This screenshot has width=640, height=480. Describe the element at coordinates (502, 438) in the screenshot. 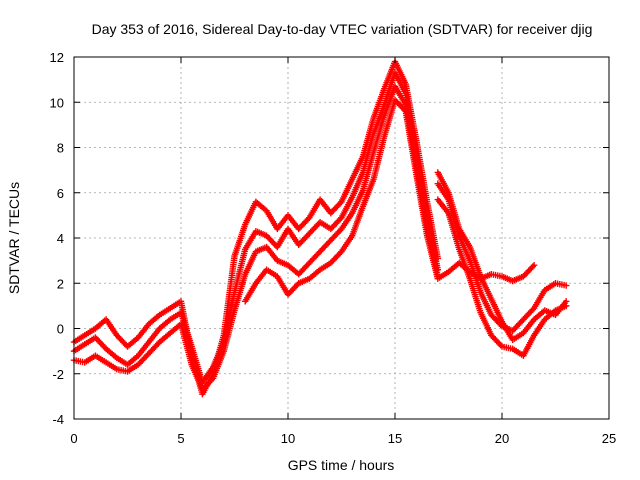

I see `x-tick-label: 20` at that location.